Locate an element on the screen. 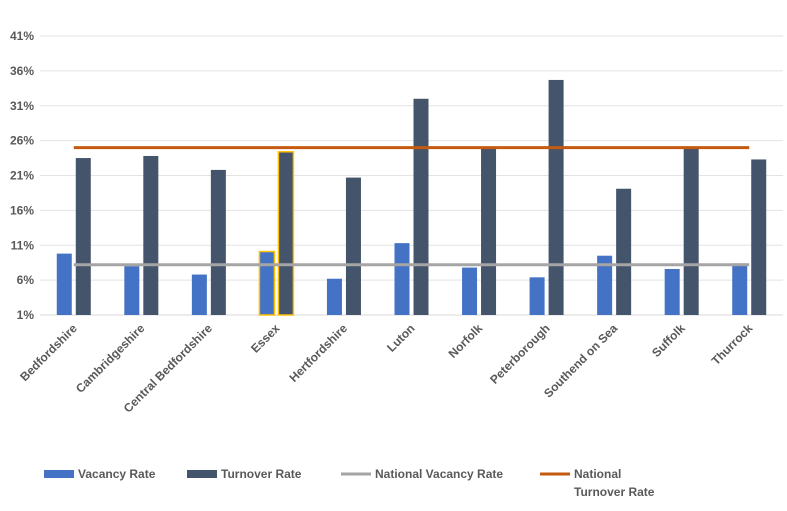 The height and width of the screenshot is (511, 787). bar-turnover-rate-luton is located at coordinates (421, 207).